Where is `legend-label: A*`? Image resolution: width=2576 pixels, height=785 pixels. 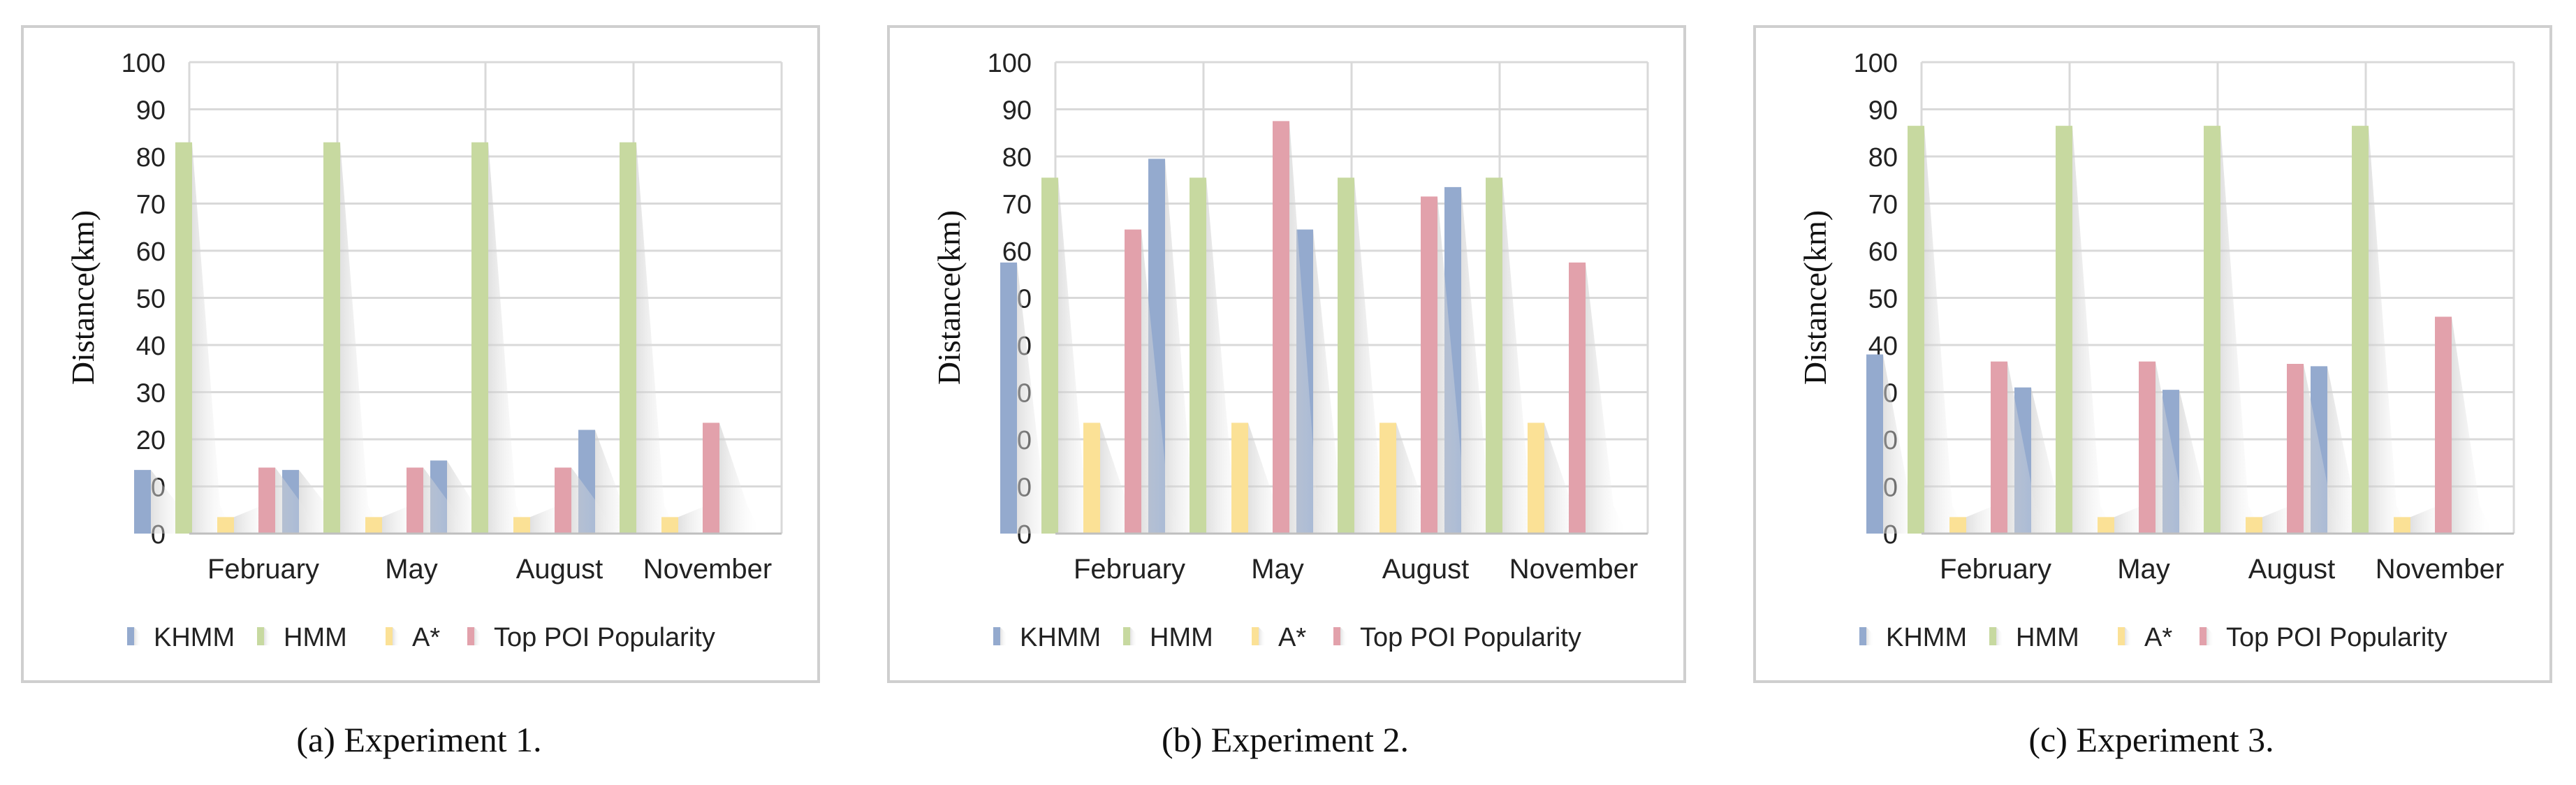 legend-label: A* is located at coordinates (2158, 637).